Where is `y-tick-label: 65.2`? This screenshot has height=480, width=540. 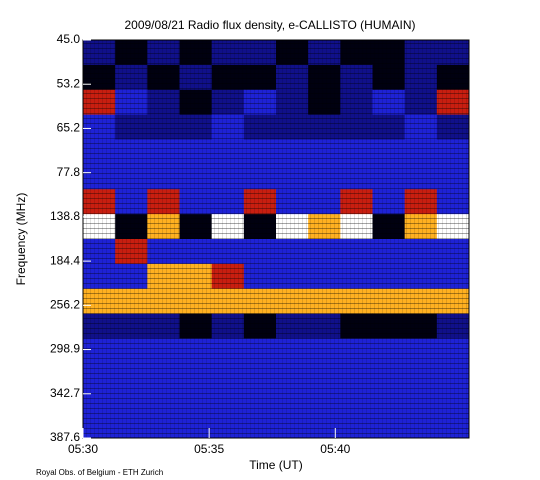 y-tick-label: 65.2 is located at coordinates (69, 128).